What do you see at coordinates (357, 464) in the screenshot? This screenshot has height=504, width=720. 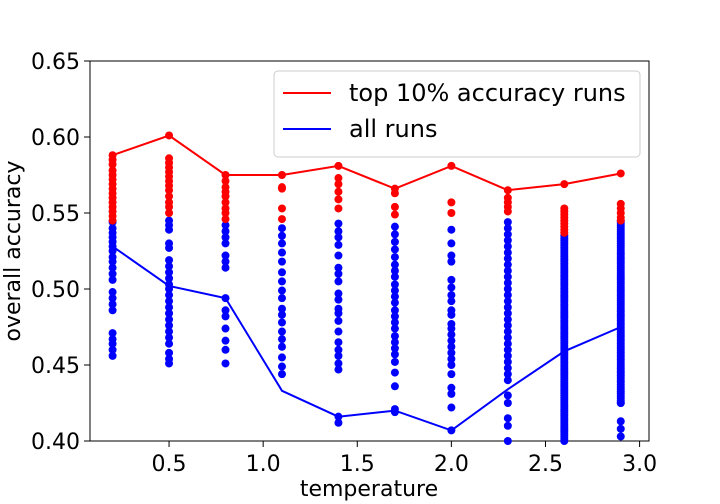 I see `x-tick-label: 1.5` at bounding box center [357, 464].